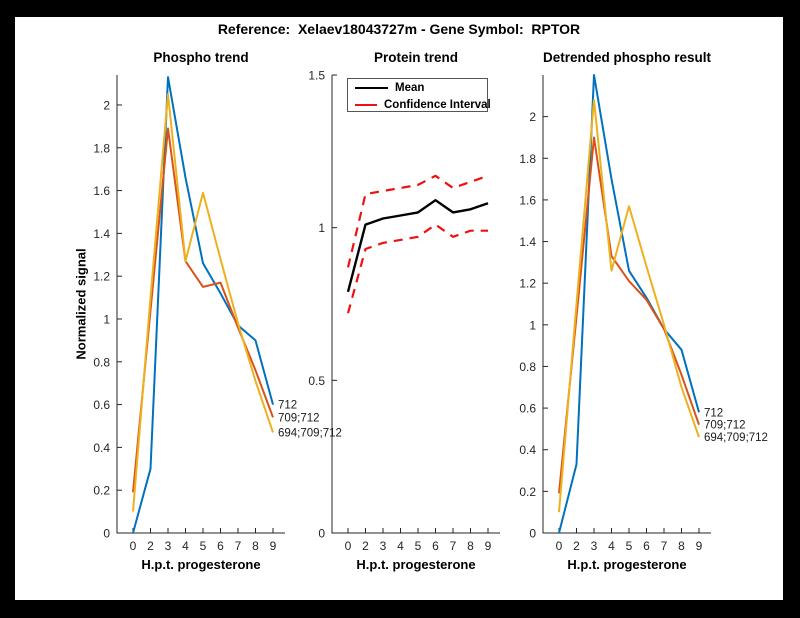 The width and height of the screenshot is (800, 618). What do you see at coordinates (201, 57) in the screenshot?
I see `plot-title-phospho-trend: Phospho trend` at bounding box center [201, 57].